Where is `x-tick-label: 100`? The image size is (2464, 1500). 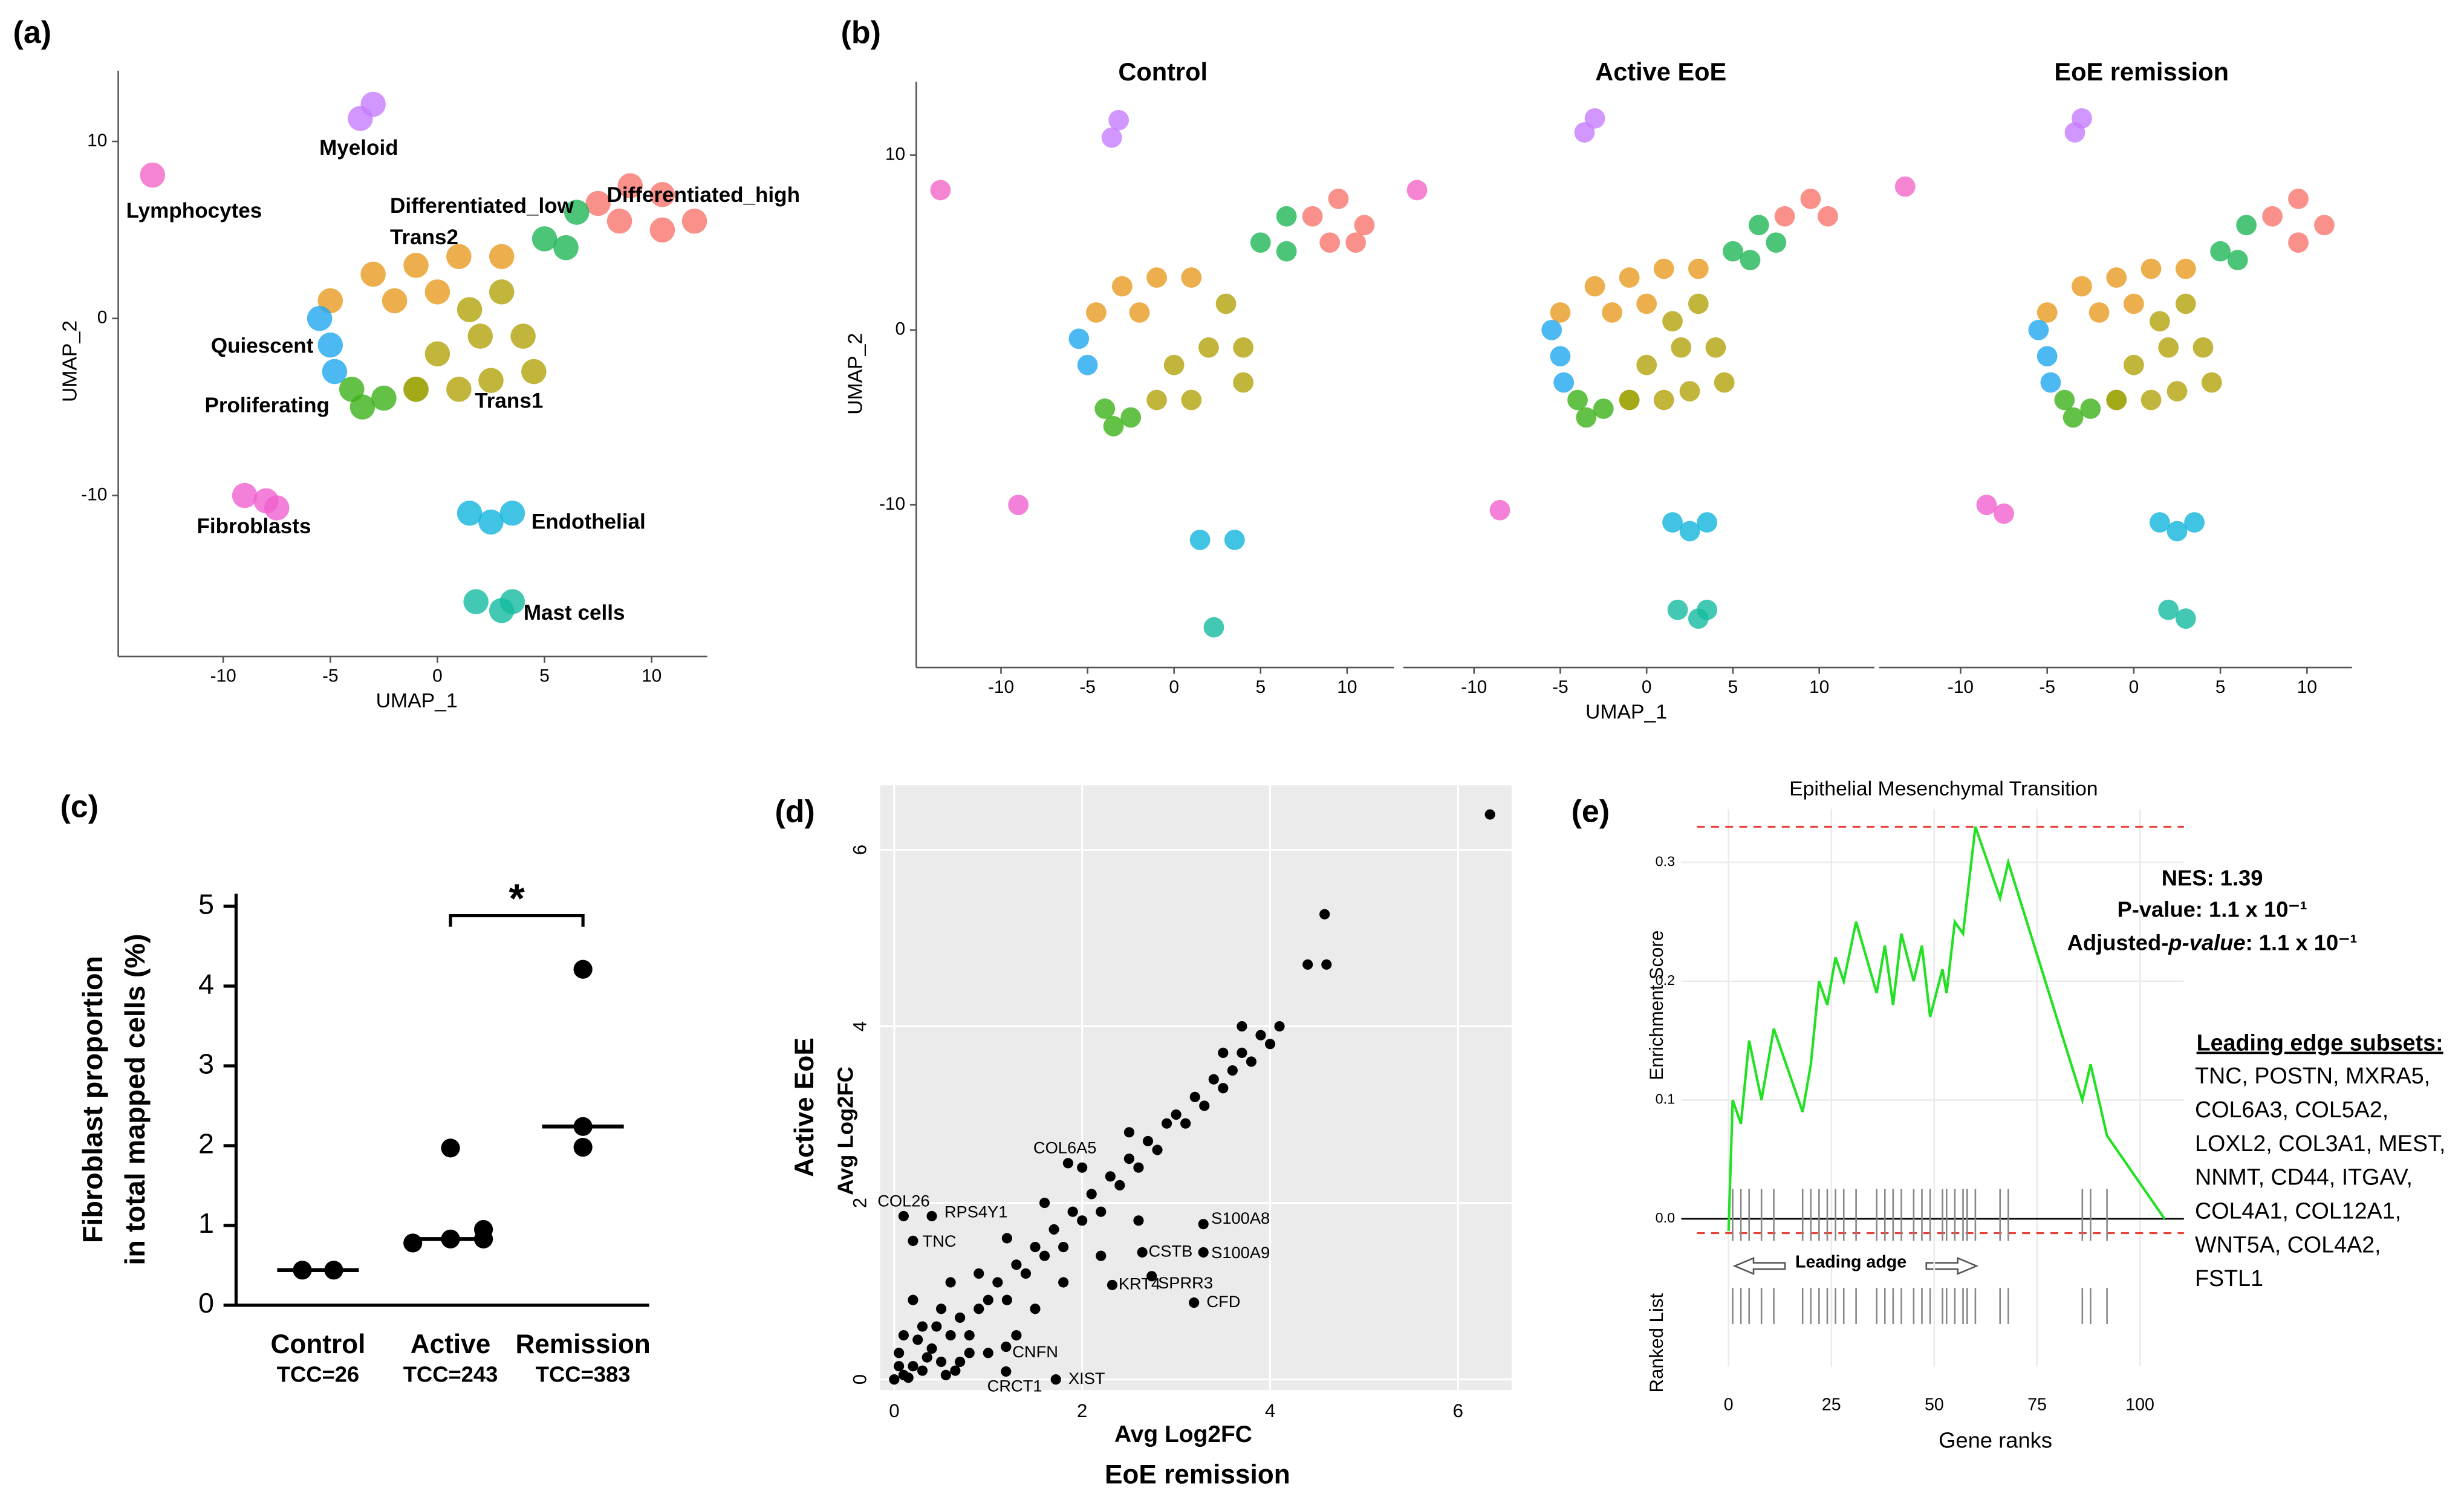
x-tick-label: 100 is located at coordinates (2139, 1405).